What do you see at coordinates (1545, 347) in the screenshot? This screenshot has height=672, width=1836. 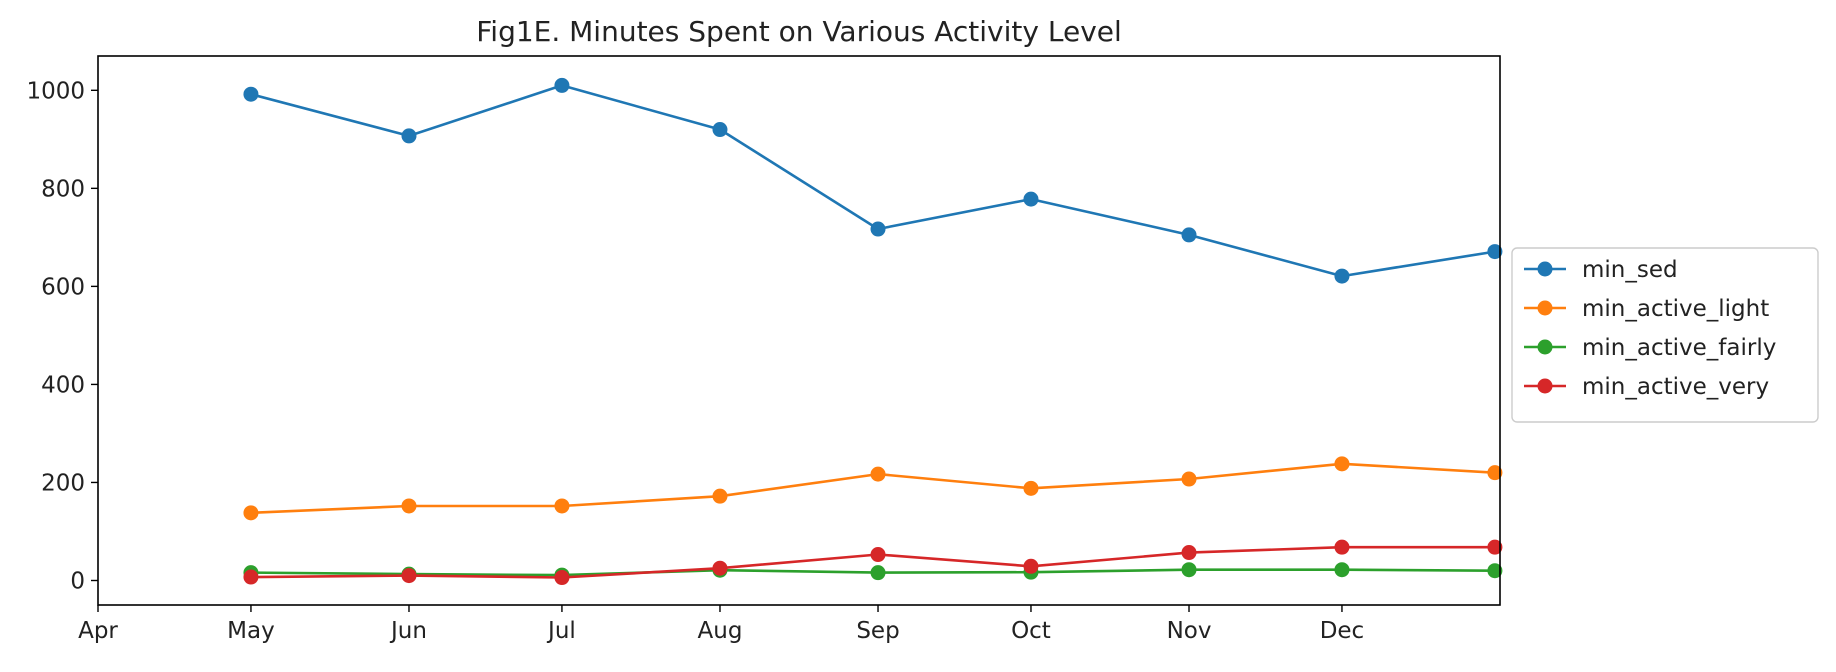 I see `legend-marker-min-active-fairly` at bounding box center [1545, 347].